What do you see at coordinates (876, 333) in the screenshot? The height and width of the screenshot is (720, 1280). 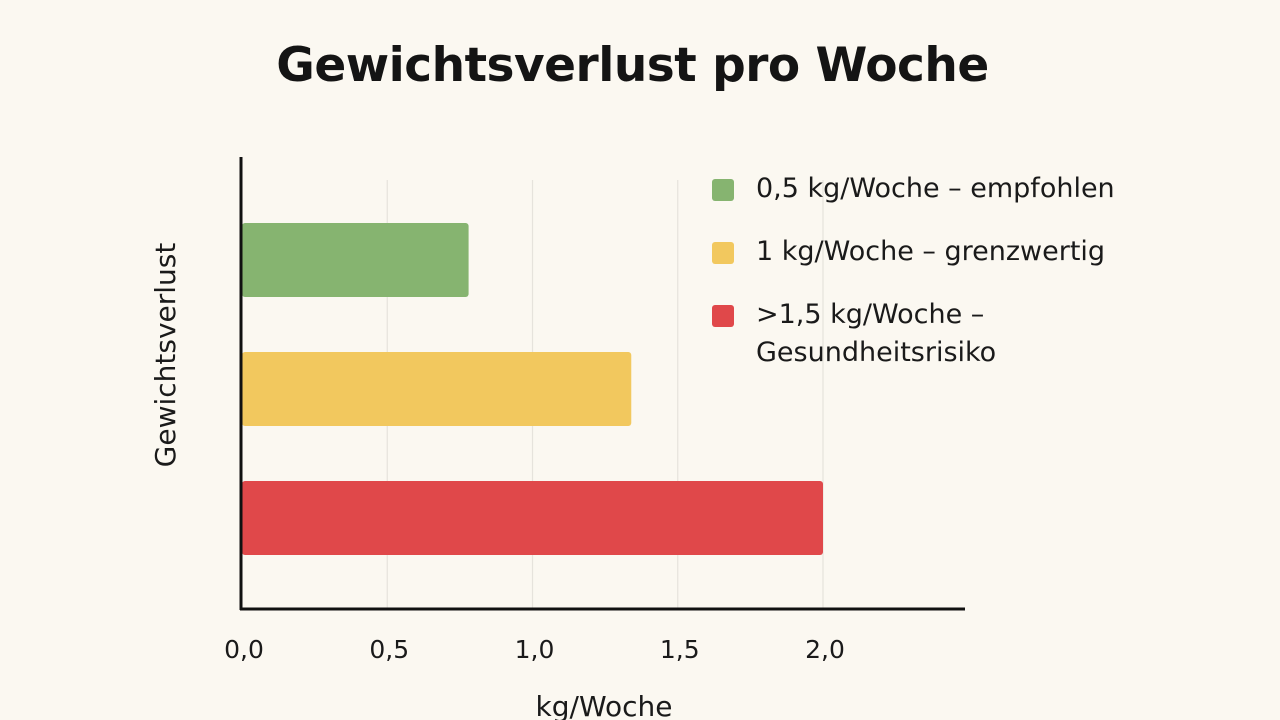 I see `legend-label: >1,5 kg/Woche – Gesundheitsrisiko` at bounding box center [876, 333].